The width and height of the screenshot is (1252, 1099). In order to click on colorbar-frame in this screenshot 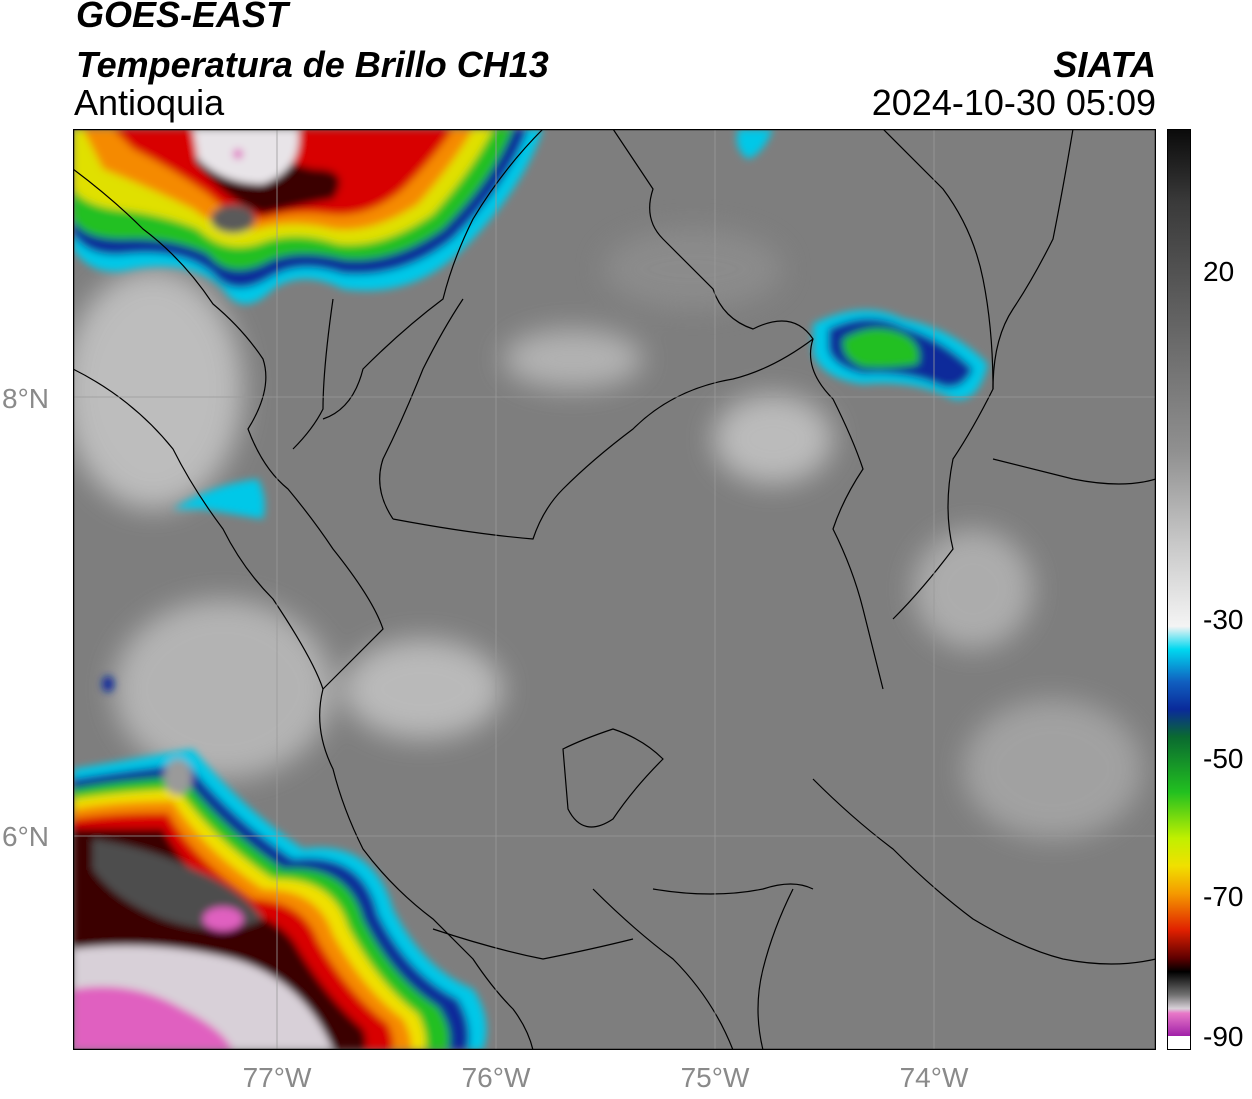, I will do `click(1179, 589)`.